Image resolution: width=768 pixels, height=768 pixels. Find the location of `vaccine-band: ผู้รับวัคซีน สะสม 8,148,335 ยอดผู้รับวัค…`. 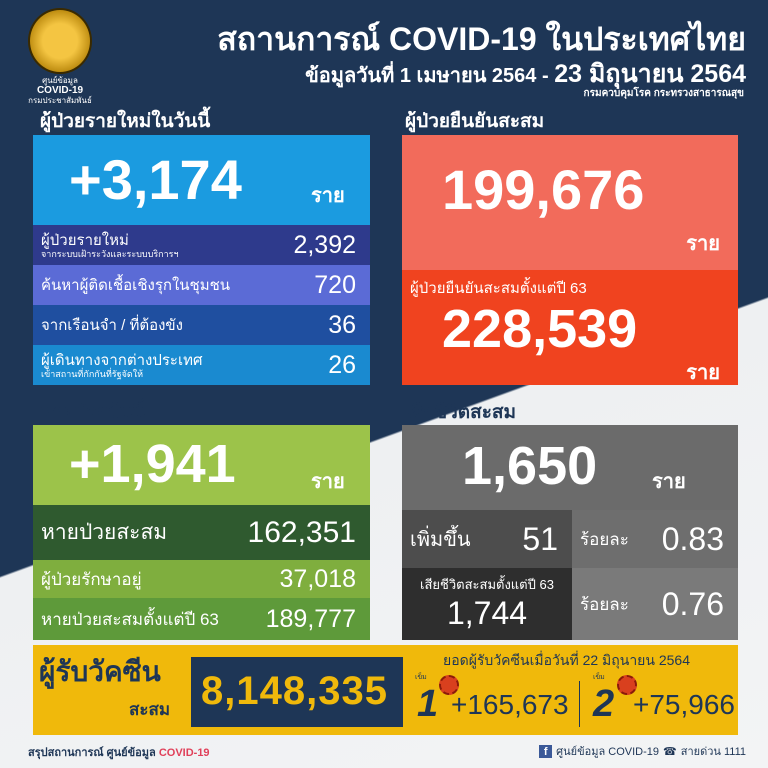

vaccine-band: ผู้รับวัคซีน สะสม 8,148,335 ยอดผู้รับวัค… is located at coordinates (385, 690).